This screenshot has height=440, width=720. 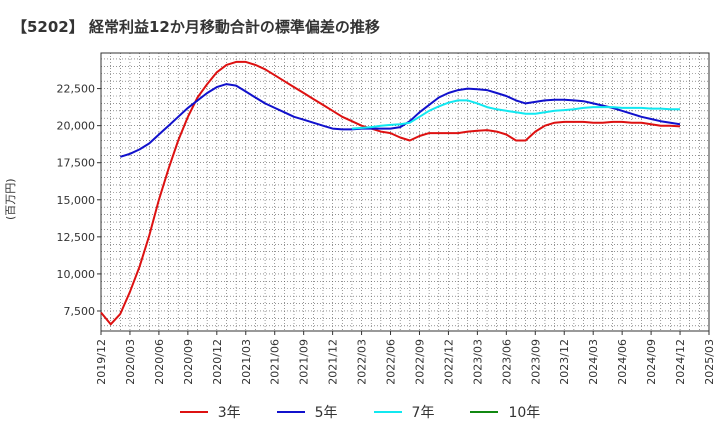 What do you see at coordinates (404, 412) in the screenshot?
I see `legend-item: 7年` at bounding box center [404, 412].